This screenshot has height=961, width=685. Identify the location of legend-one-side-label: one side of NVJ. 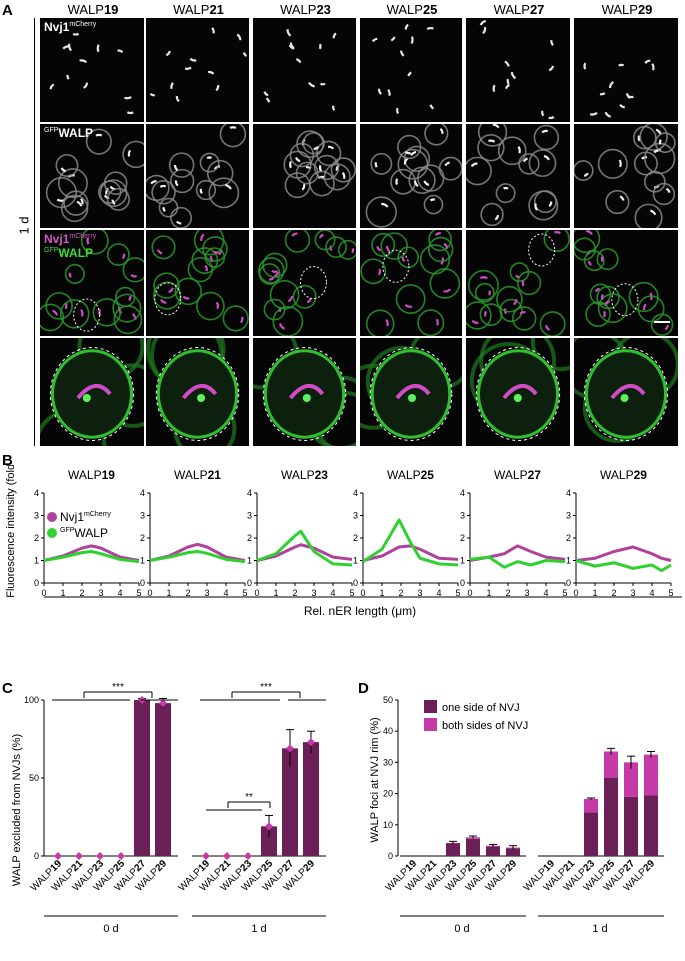
(481, 708).